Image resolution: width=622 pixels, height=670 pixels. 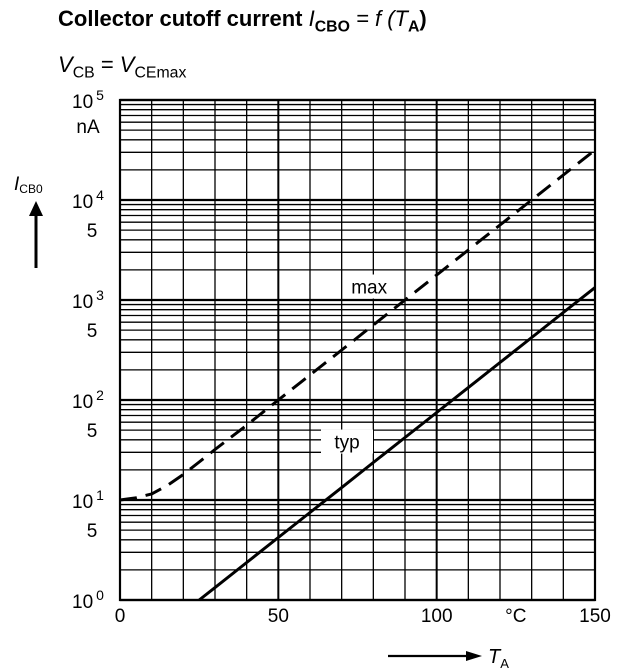 I want to click on chart-subtitle: VCB = VCEmax, so click(x=122, y=67).